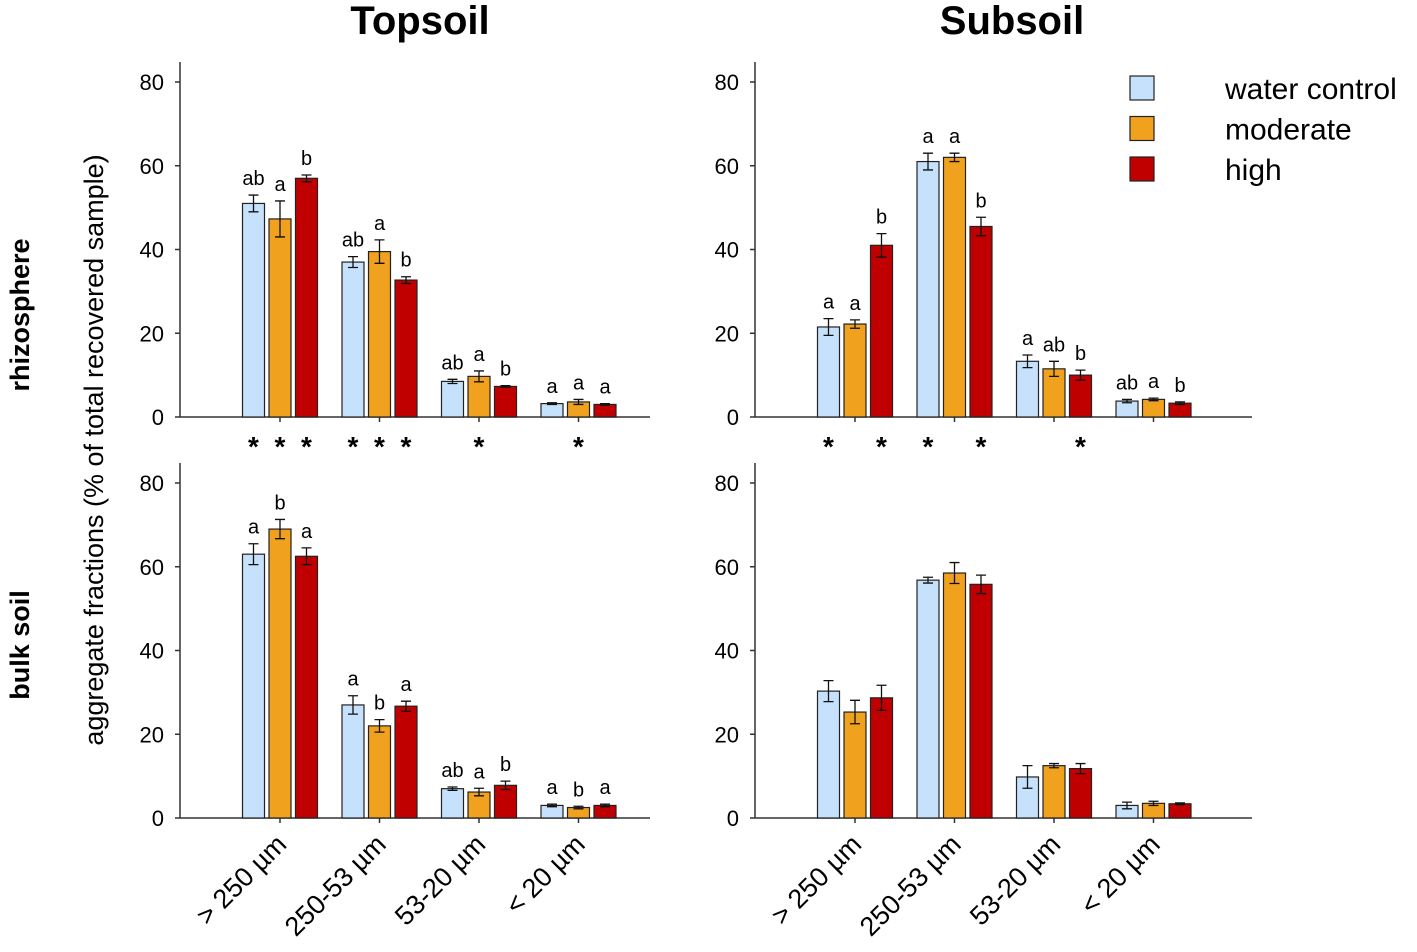 The image size is (1417, 952). I want to click on x-tick-label: < 20 µm, so click(545, 874).